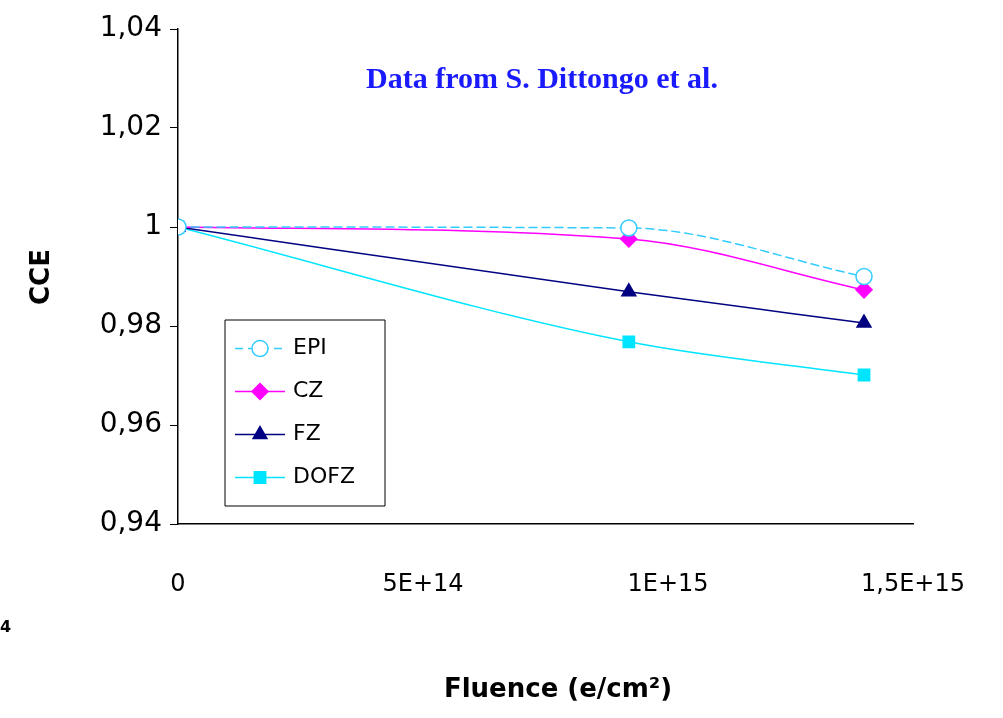 This screenshot has height=718, width=1003. What do you see at coordinates (130, 27) in the screenshot?
I see `y-tick-label: 1,04` at bounding box center [130, 27].